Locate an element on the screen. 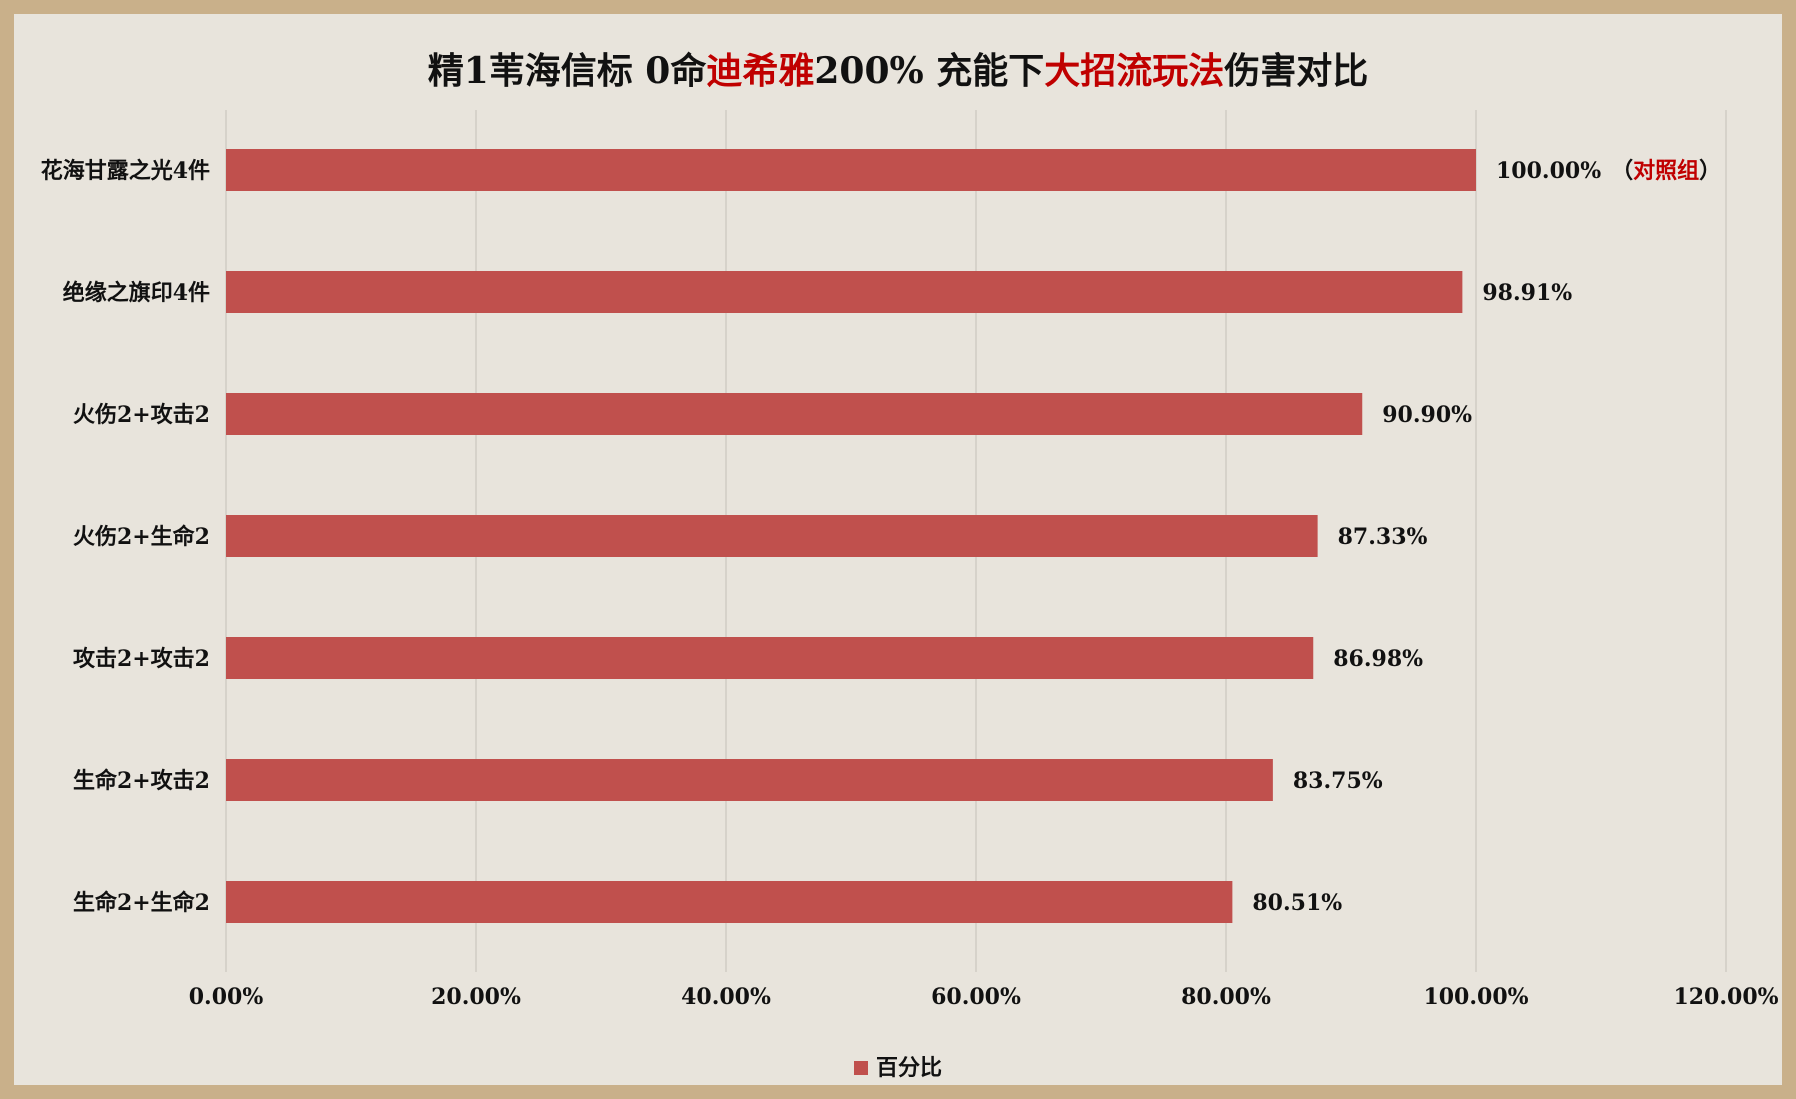 Image resolution: width=1796 pixels, height=1099 pixels. data-label-value: 87.33% is located at coordinates (1383, 537).